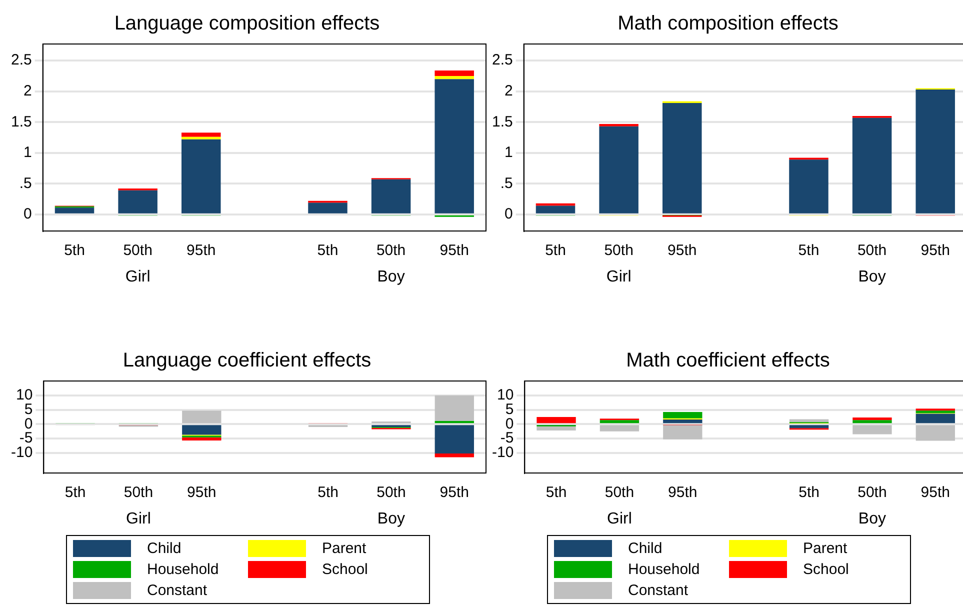 Image resolution: width=963 pixels, height=611 pixels. I want to click on chart-title: Math composition effects, so click(728, 23).